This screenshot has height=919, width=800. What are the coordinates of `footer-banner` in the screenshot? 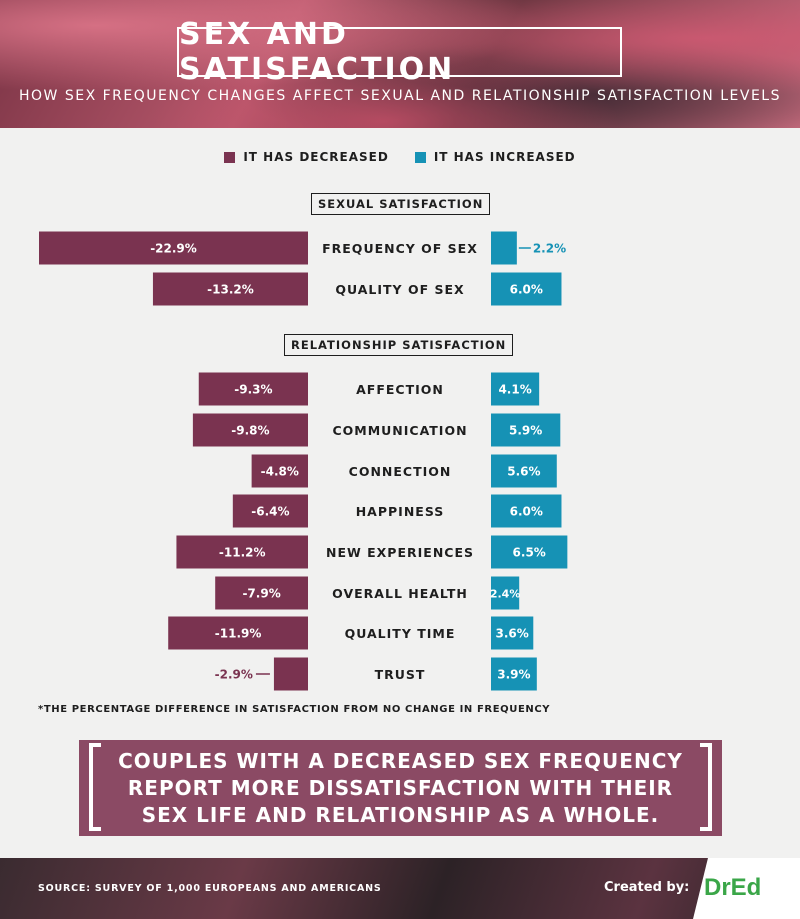 It's located at (400, 888).